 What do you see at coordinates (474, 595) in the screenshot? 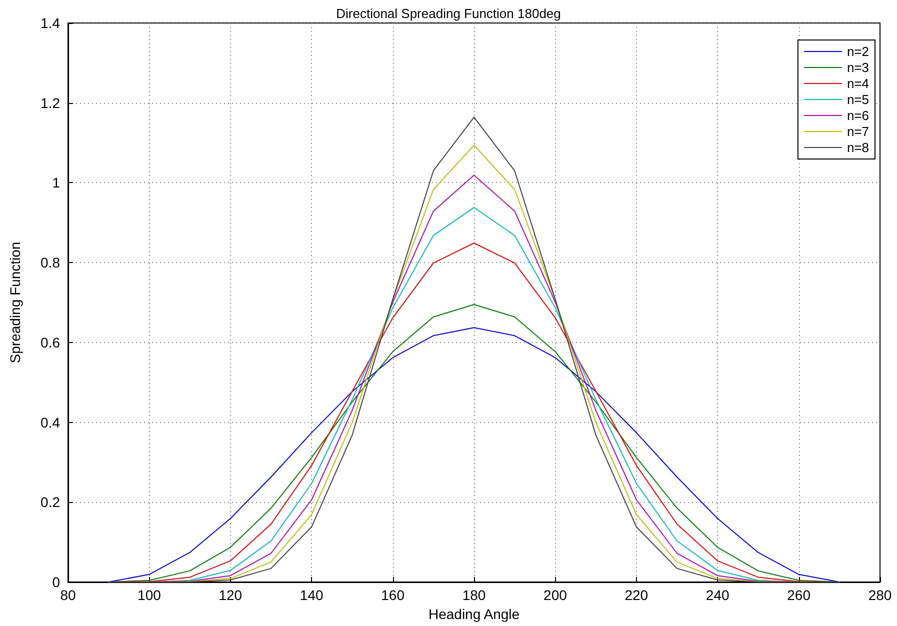
I see `x-tick-label: 180` at bounding box center [474, 595].